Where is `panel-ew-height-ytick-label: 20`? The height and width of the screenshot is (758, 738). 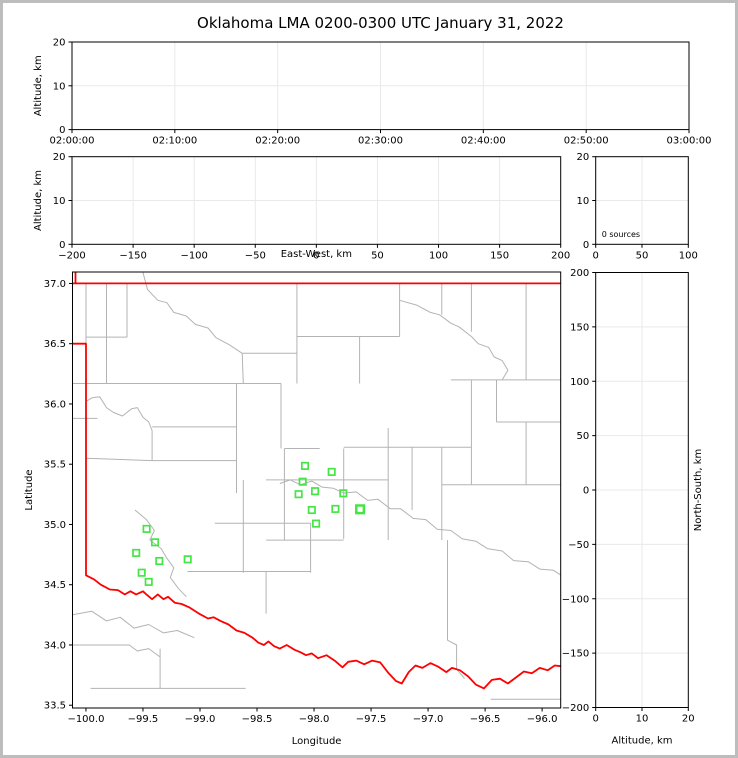
panel-ew-height-ytick-label: 20 is located at coordinates (59, 157).